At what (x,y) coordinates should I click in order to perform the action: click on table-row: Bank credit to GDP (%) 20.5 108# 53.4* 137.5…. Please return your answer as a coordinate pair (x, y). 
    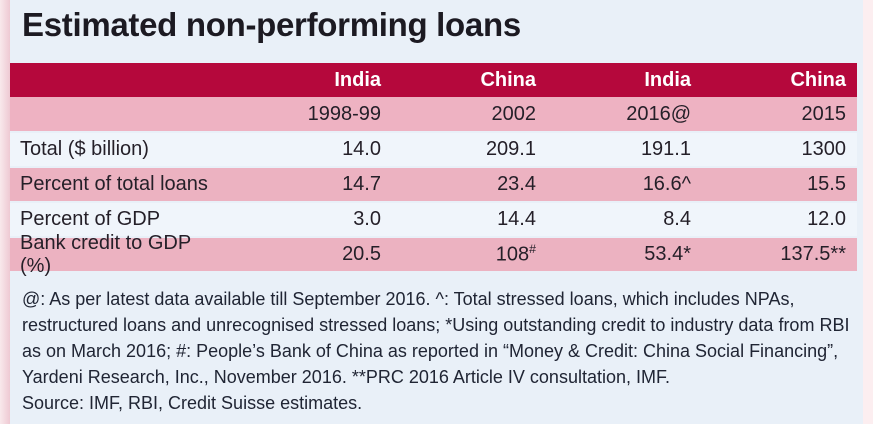
    Looking at the image, I should click on (433, 254).